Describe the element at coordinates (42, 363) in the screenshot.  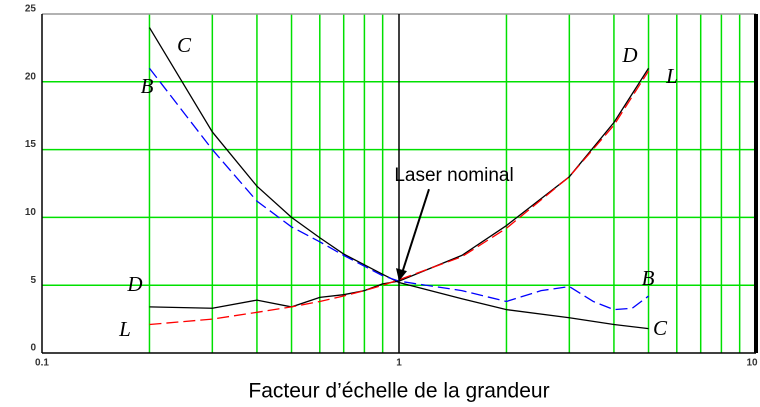
I see `x-tick-label: 0.1` at that location.